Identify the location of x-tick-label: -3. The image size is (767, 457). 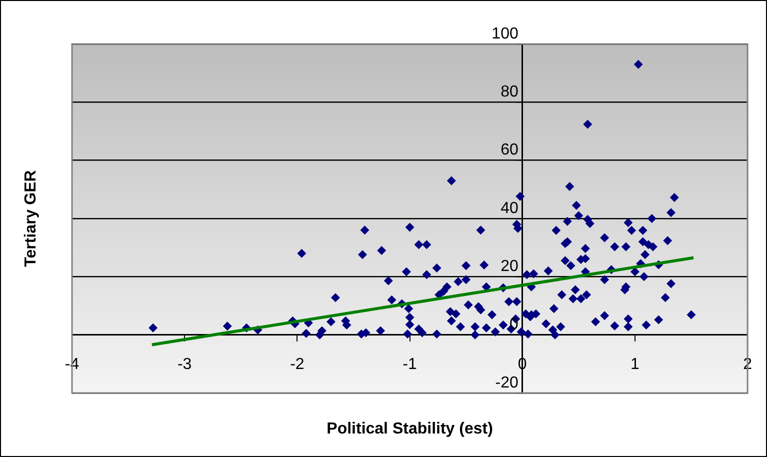
(184, 364).